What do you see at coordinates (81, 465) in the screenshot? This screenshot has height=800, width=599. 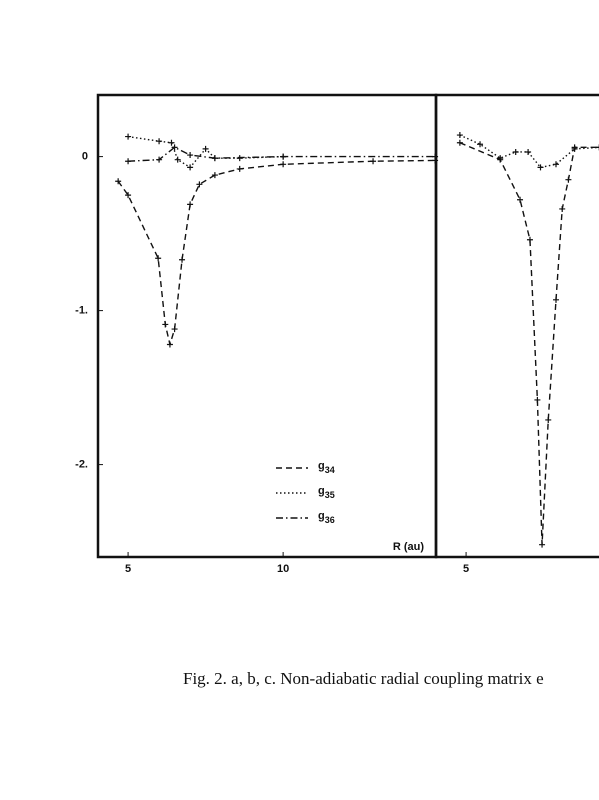 I see `y-tick-label: -2.` at bounding box center [81, 465].